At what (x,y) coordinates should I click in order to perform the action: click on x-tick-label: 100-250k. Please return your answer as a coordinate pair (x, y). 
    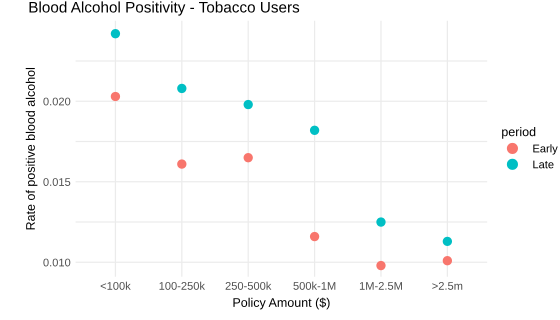
    Looking at the image, I should click on (183, 286).